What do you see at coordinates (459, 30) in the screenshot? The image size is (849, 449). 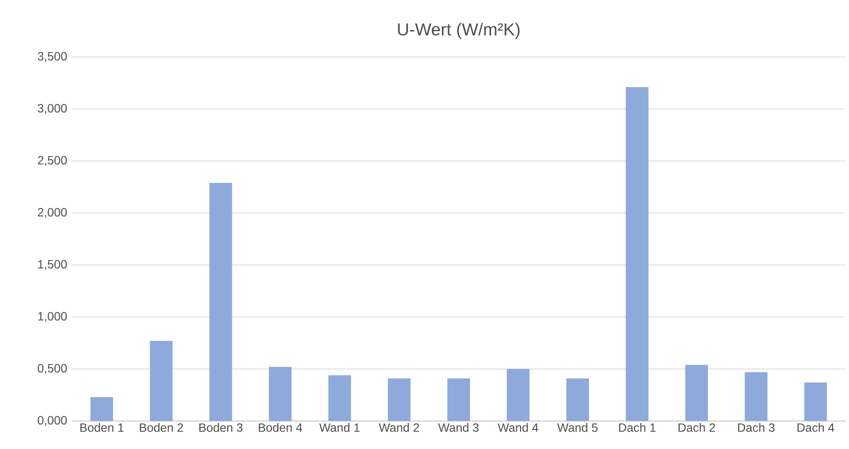 I see `chart-title: U-Wert (W/m²K)` at bounding box center [459, 30].